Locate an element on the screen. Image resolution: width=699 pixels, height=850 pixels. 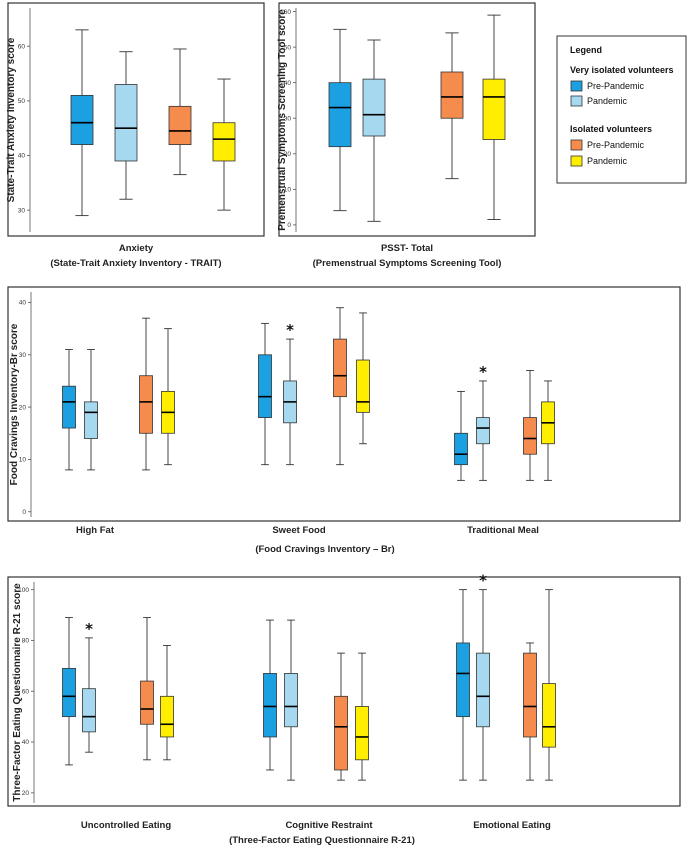
psst-box-iso-pre is located at coordinates (452, 106).